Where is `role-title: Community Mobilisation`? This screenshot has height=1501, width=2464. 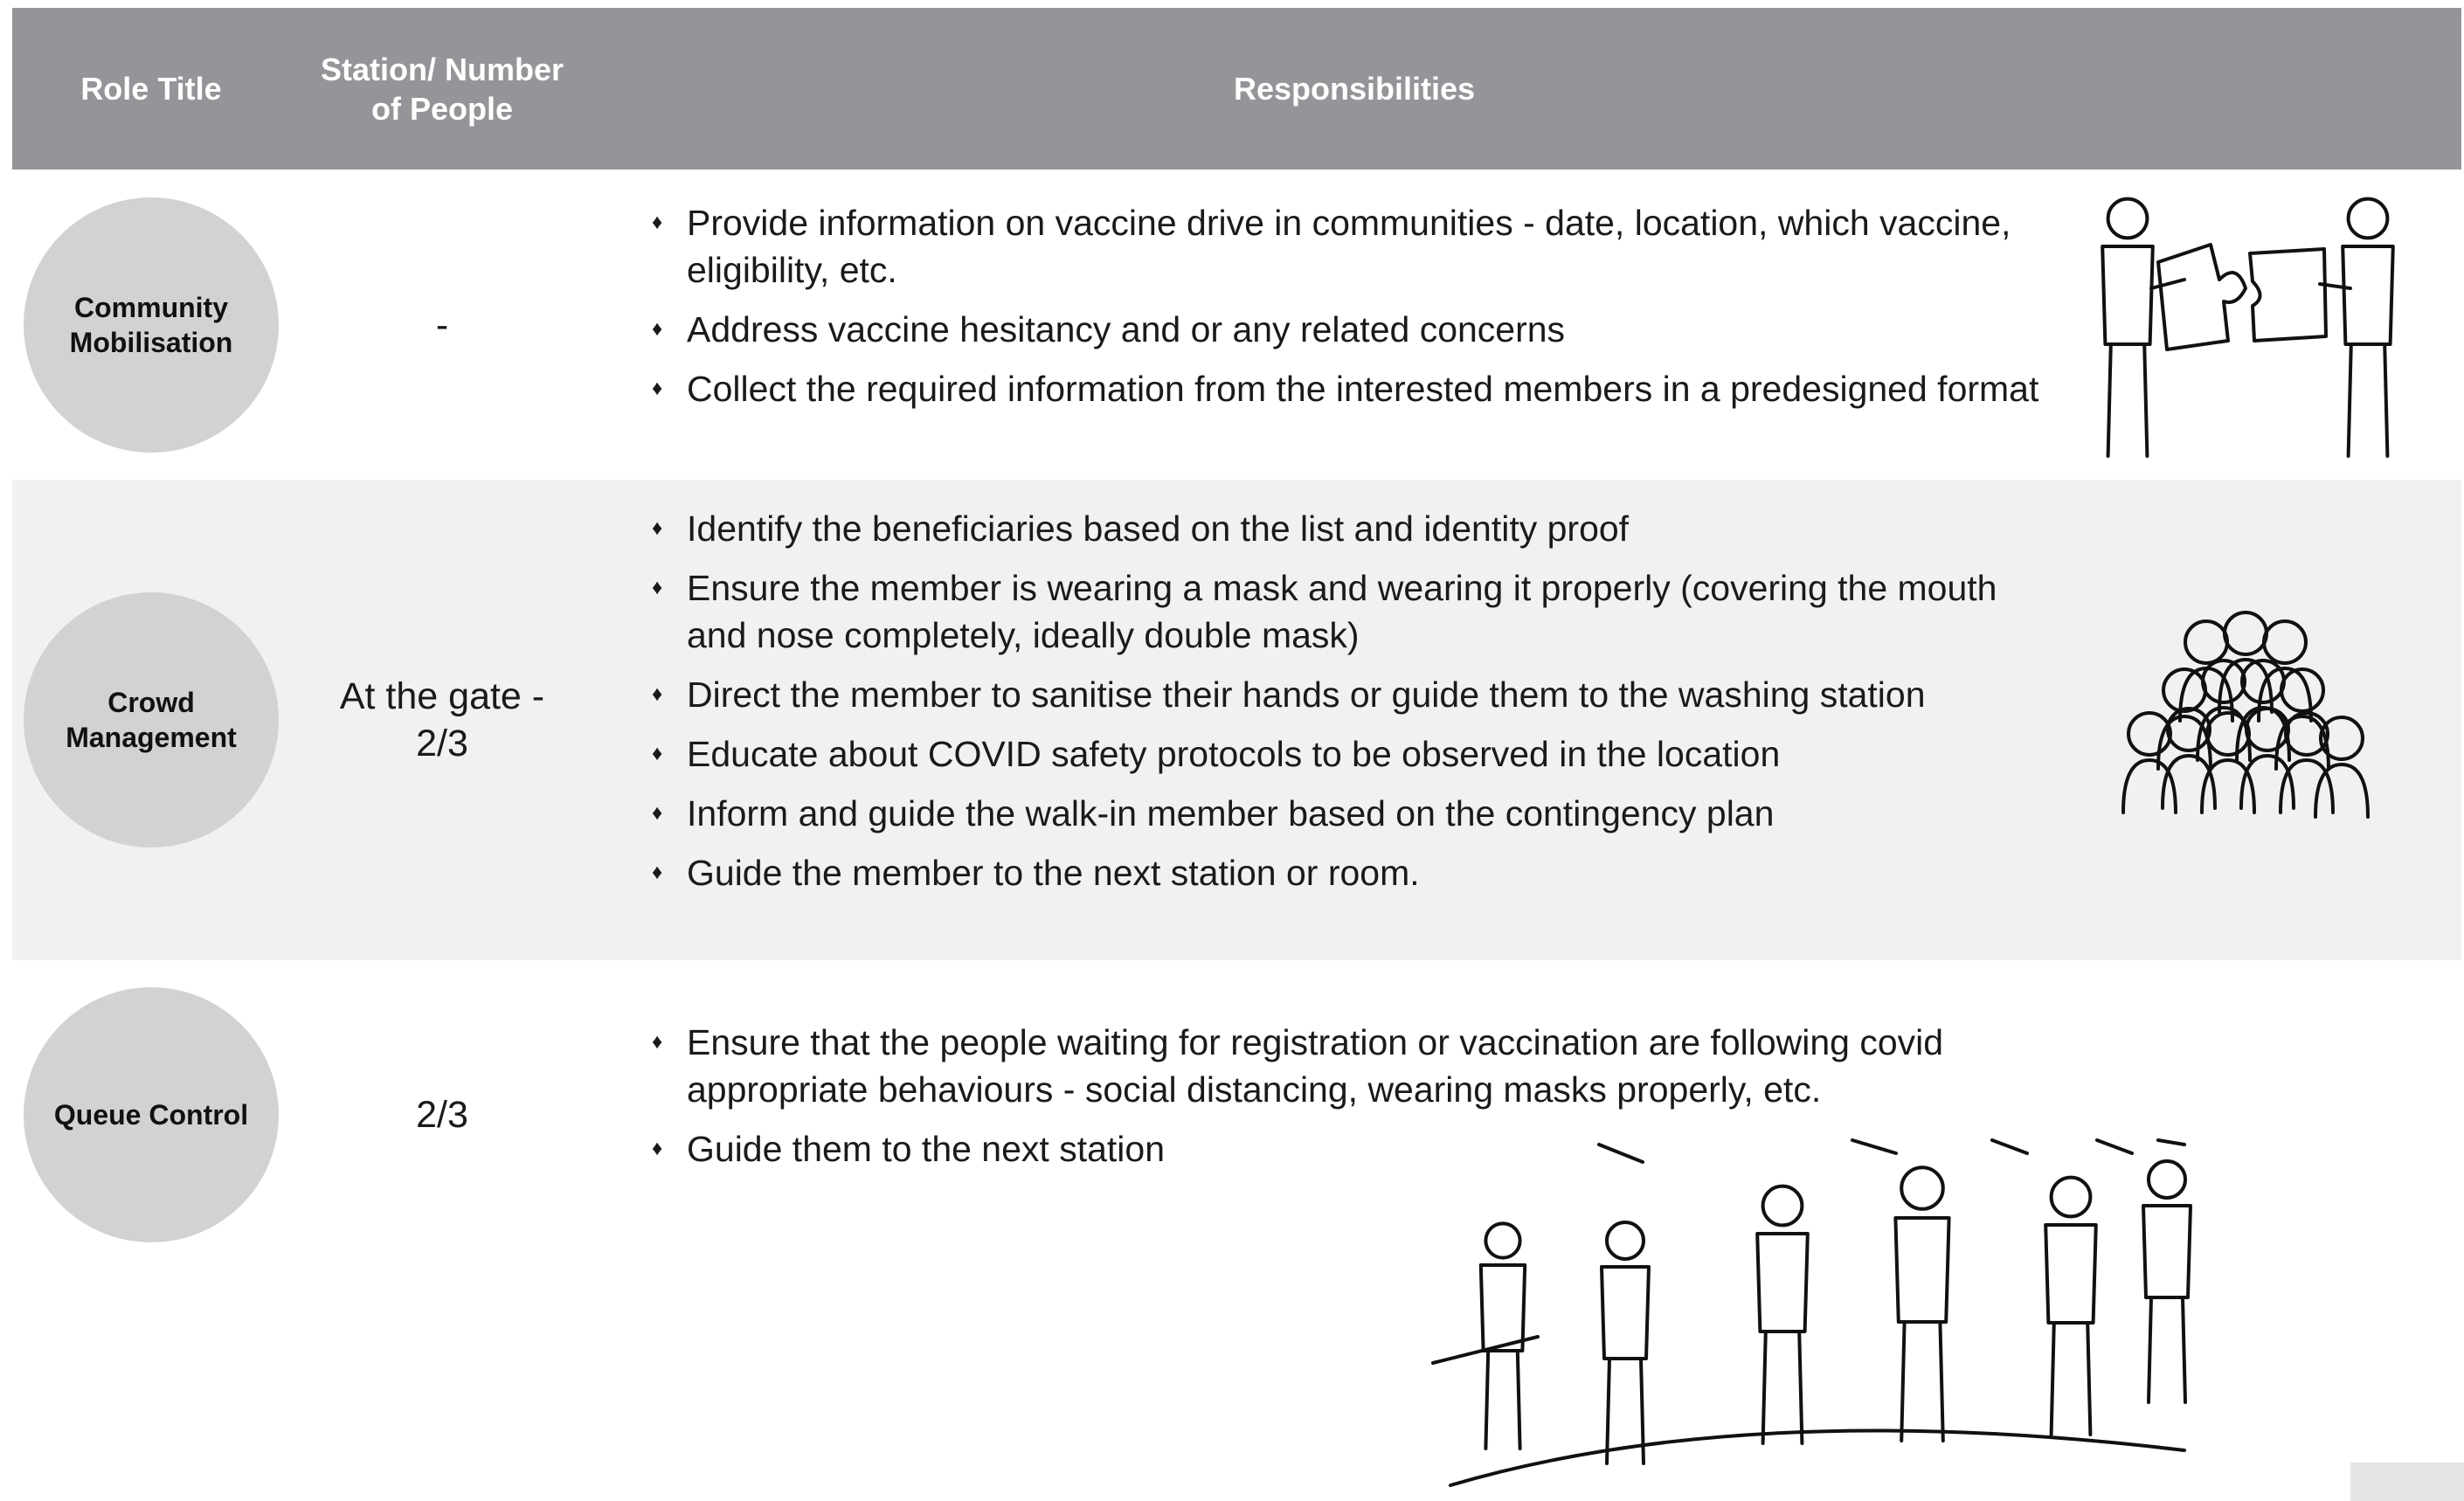 role-title: Community Mobilisation is located at coordinates (151, 325).